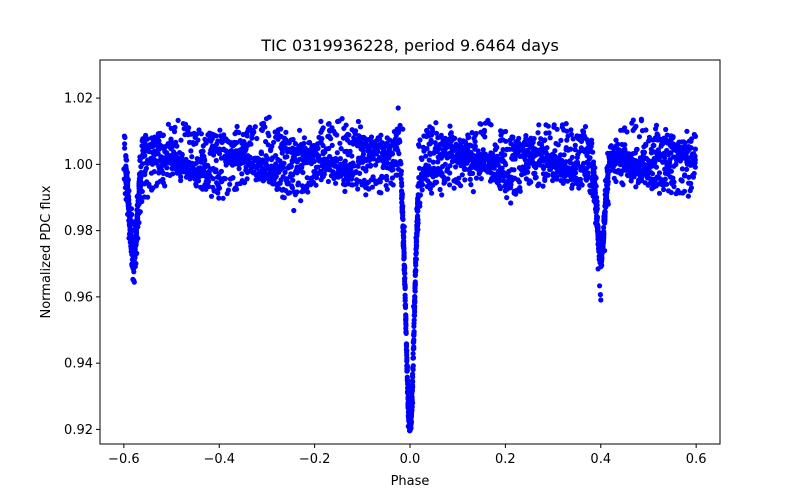  What do you see at coordinates (82, 265) in the screenshot?
I see `y-axis: 0.92 0.94 0.96 0.98 1.00 1.02` at bounding box center [82, 265].